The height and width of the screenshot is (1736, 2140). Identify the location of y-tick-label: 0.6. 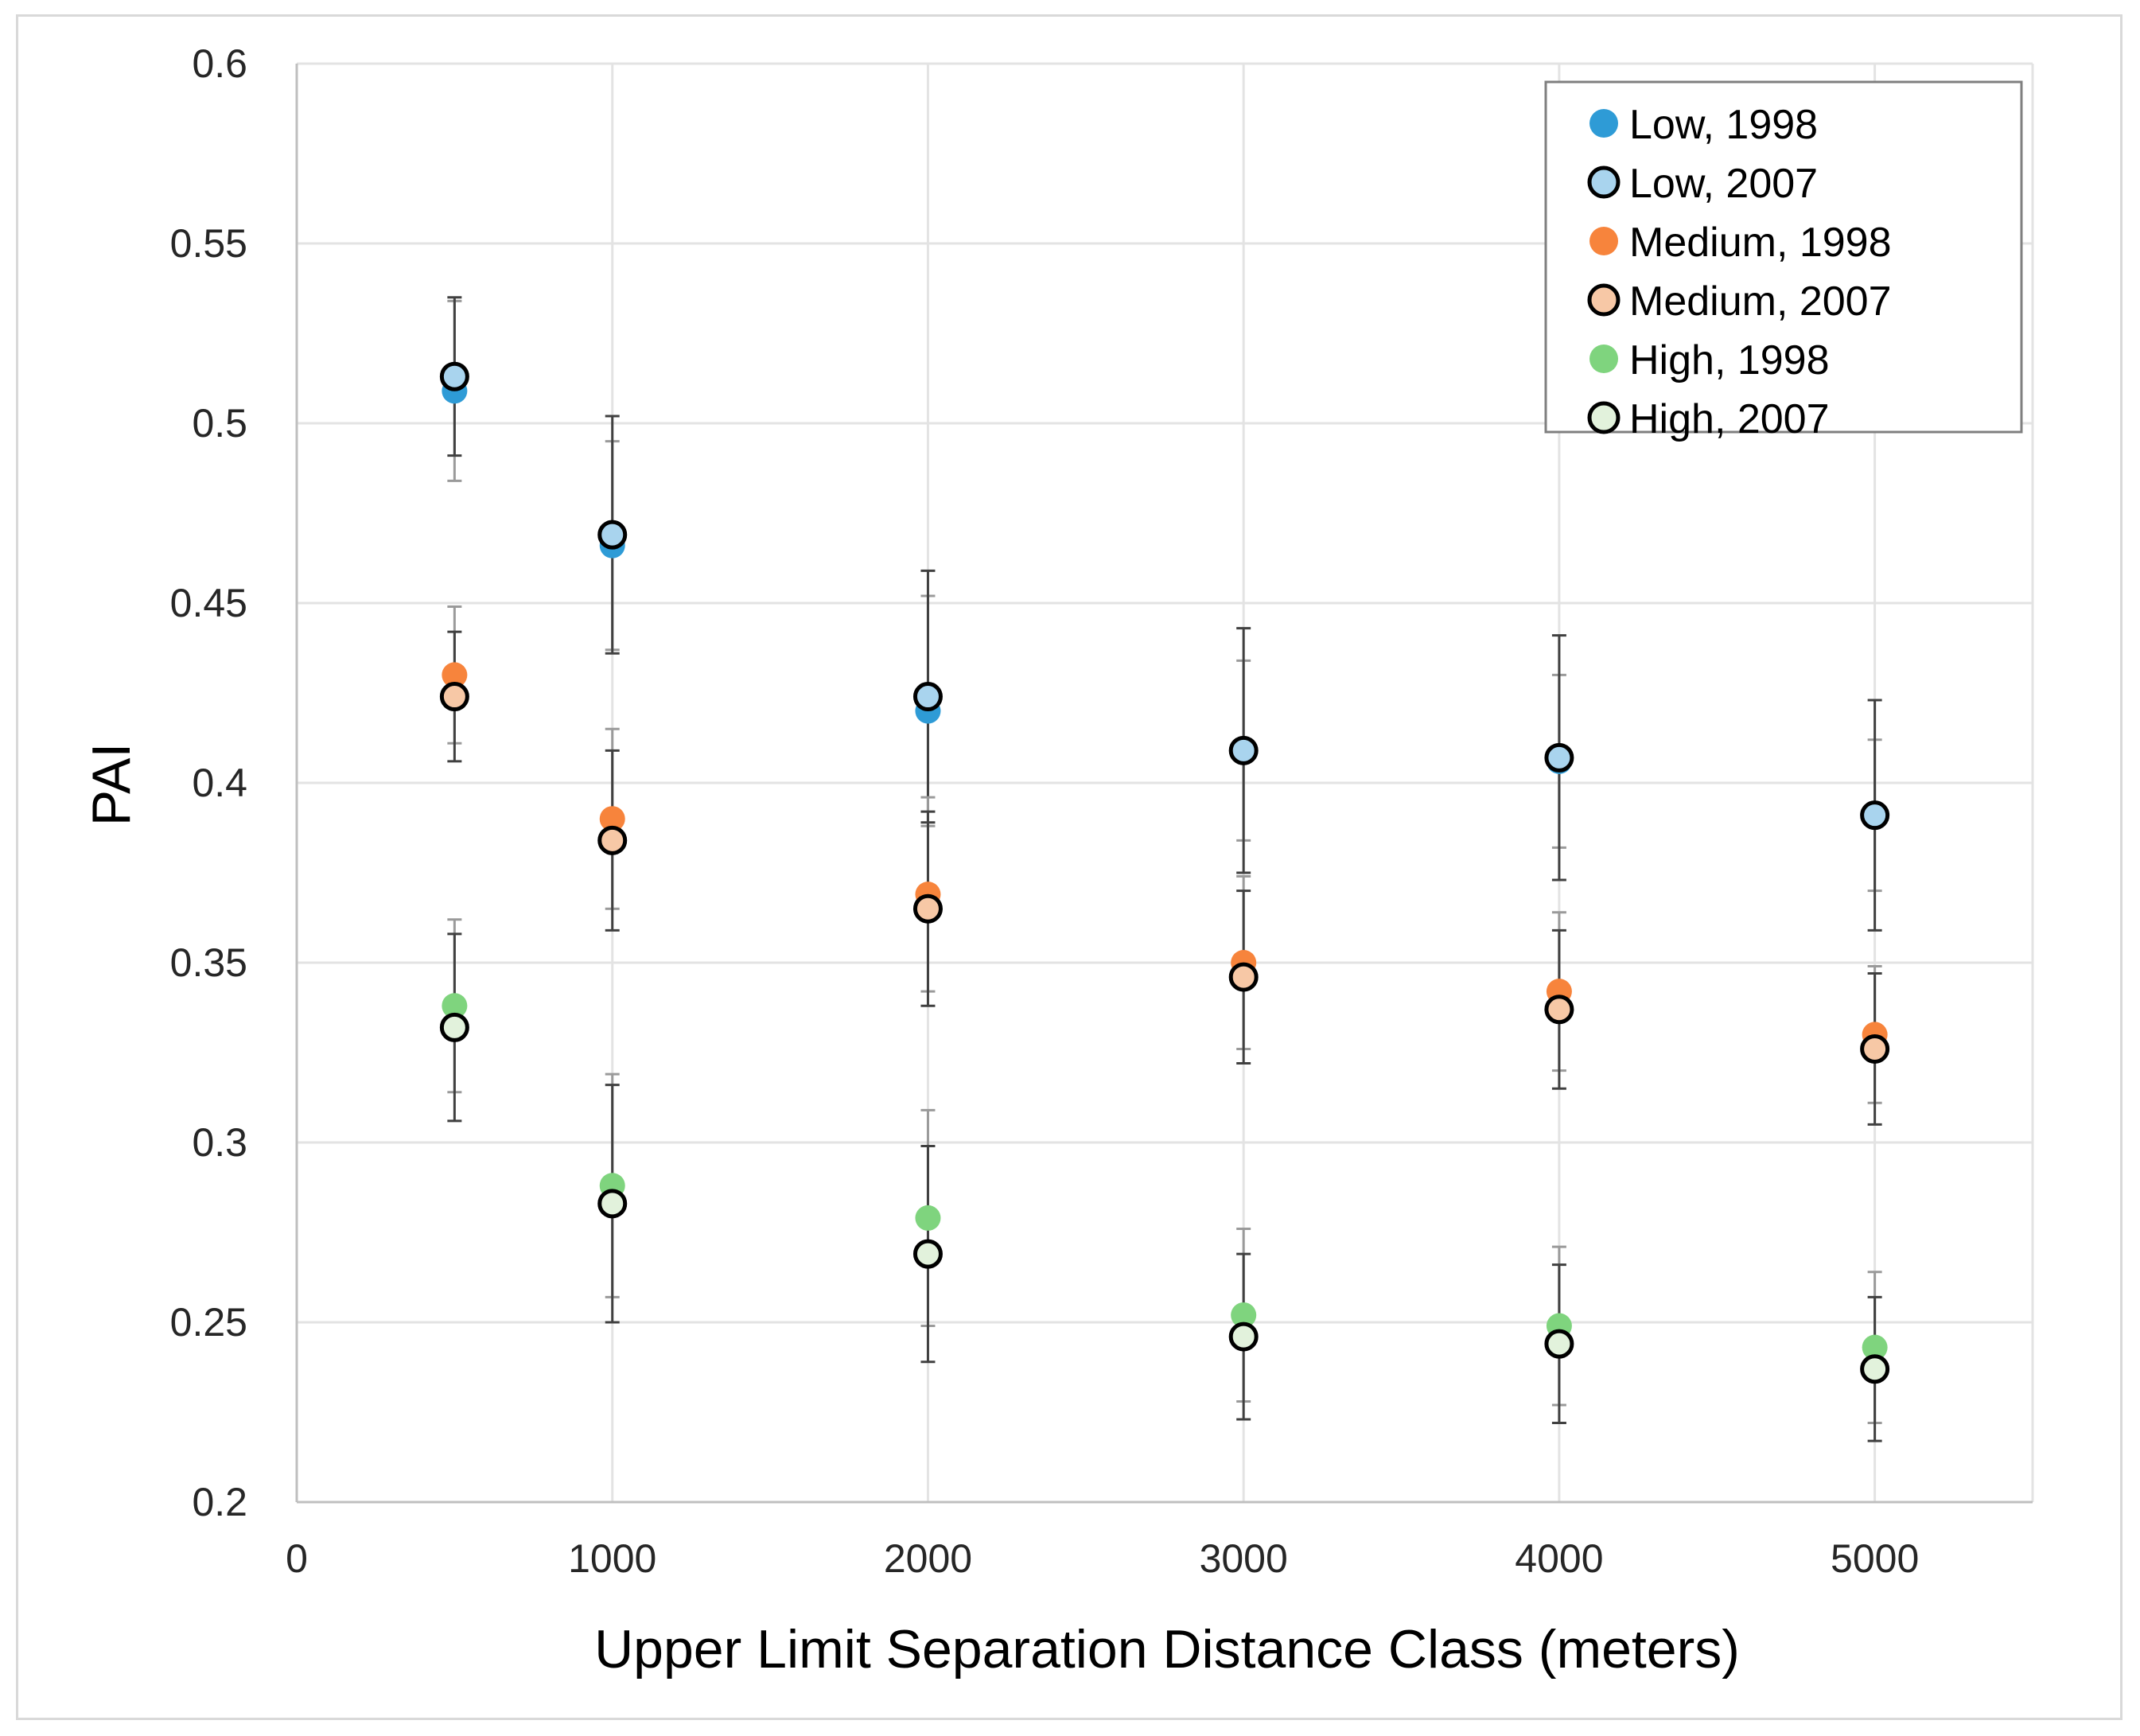
(219, 63).